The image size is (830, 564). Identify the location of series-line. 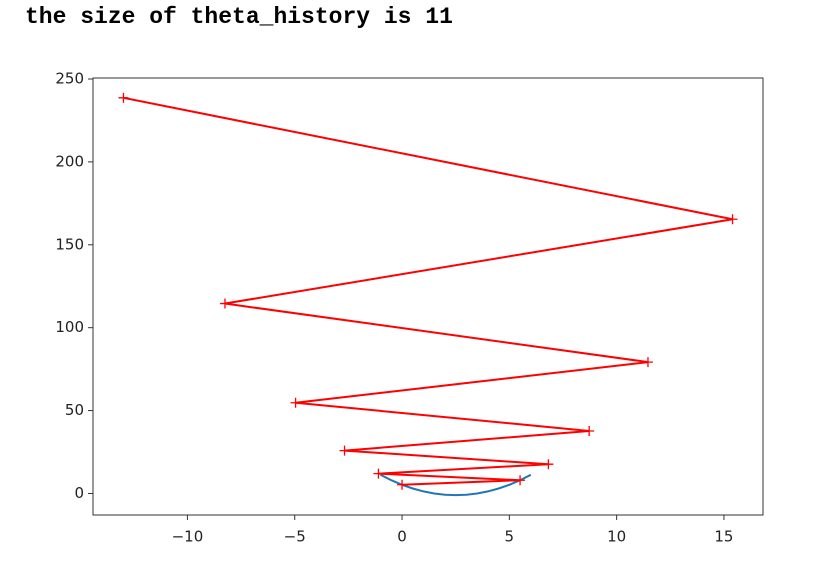
(456, 485).